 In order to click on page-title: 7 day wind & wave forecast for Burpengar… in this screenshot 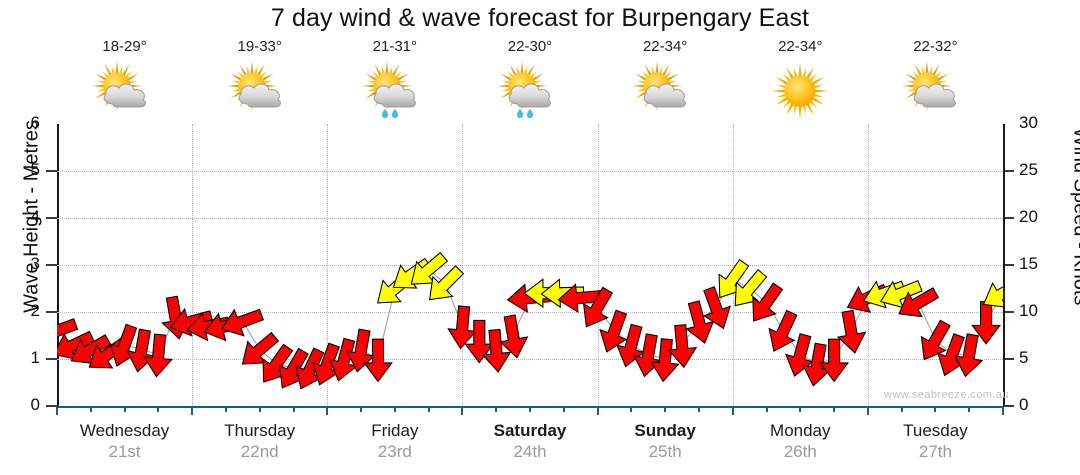, I will do `click(540, 18)`.